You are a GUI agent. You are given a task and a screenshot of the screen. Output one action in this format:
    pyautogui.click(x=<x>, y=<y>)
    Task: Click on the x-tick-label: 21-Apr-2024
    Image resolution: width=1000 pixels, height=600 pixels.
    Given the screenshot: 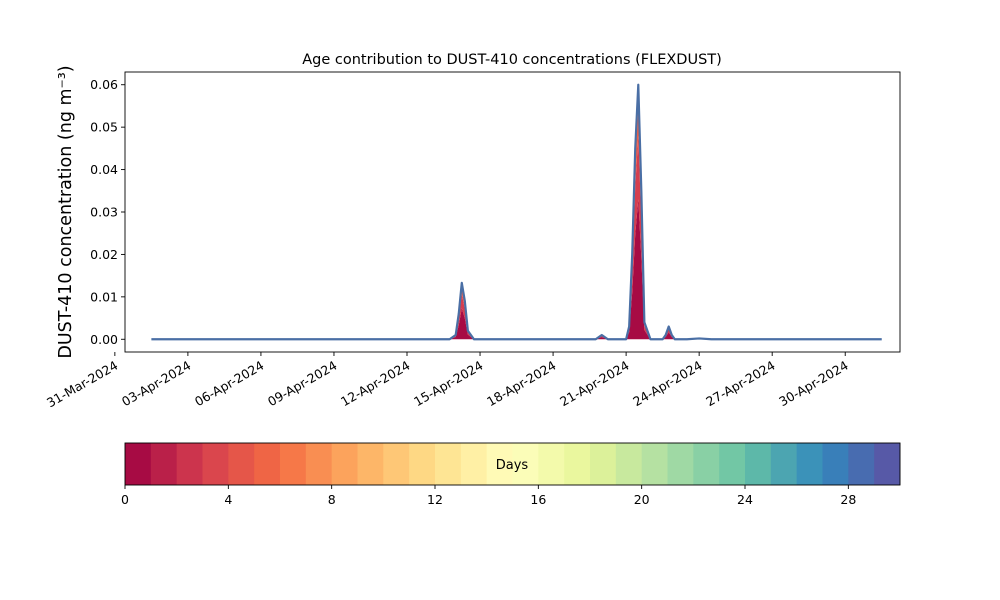 What is the action you would take?
    pyautogui.click(x=594, y=384)
    